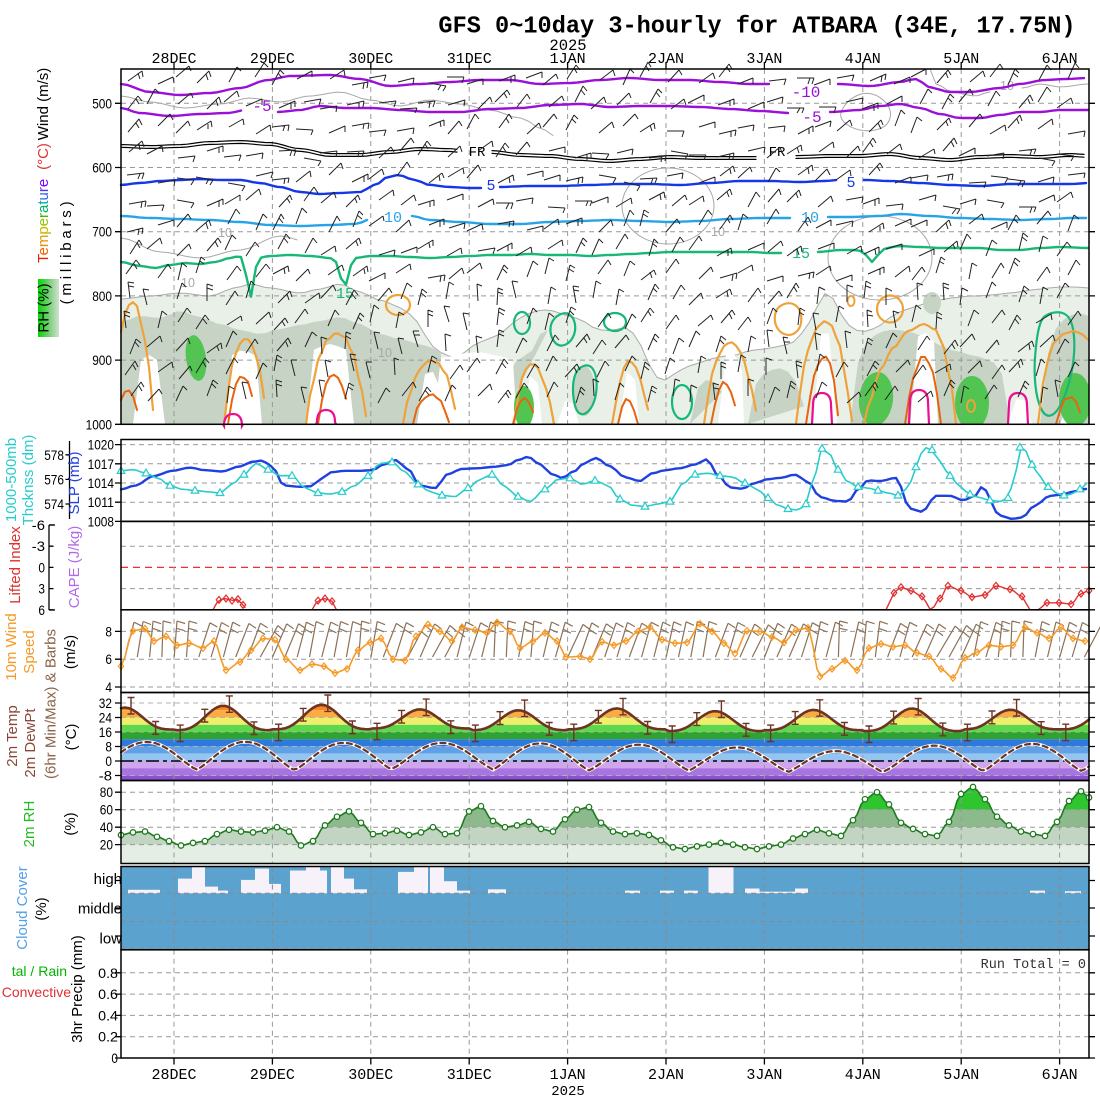 The image size is (1100, 1100). What do you see at coordinates (105, 776) in the screenshot?
I see `svg-text: -8` at bounding box center [105, 776].